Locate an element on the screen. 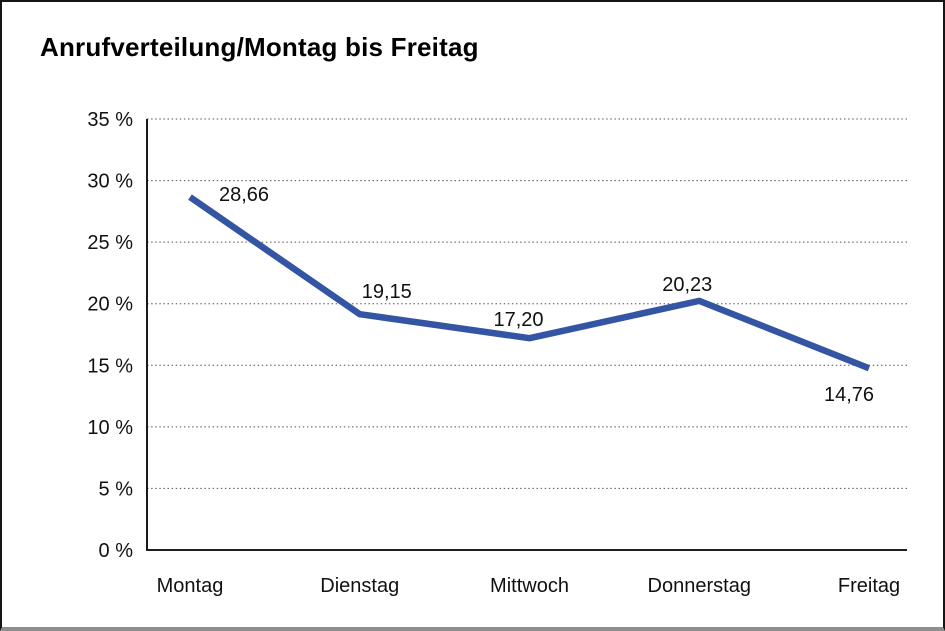 The height and width of the screenshot is (631, 945). y-tick-label: 10 % is located at coordinates (110, 428).